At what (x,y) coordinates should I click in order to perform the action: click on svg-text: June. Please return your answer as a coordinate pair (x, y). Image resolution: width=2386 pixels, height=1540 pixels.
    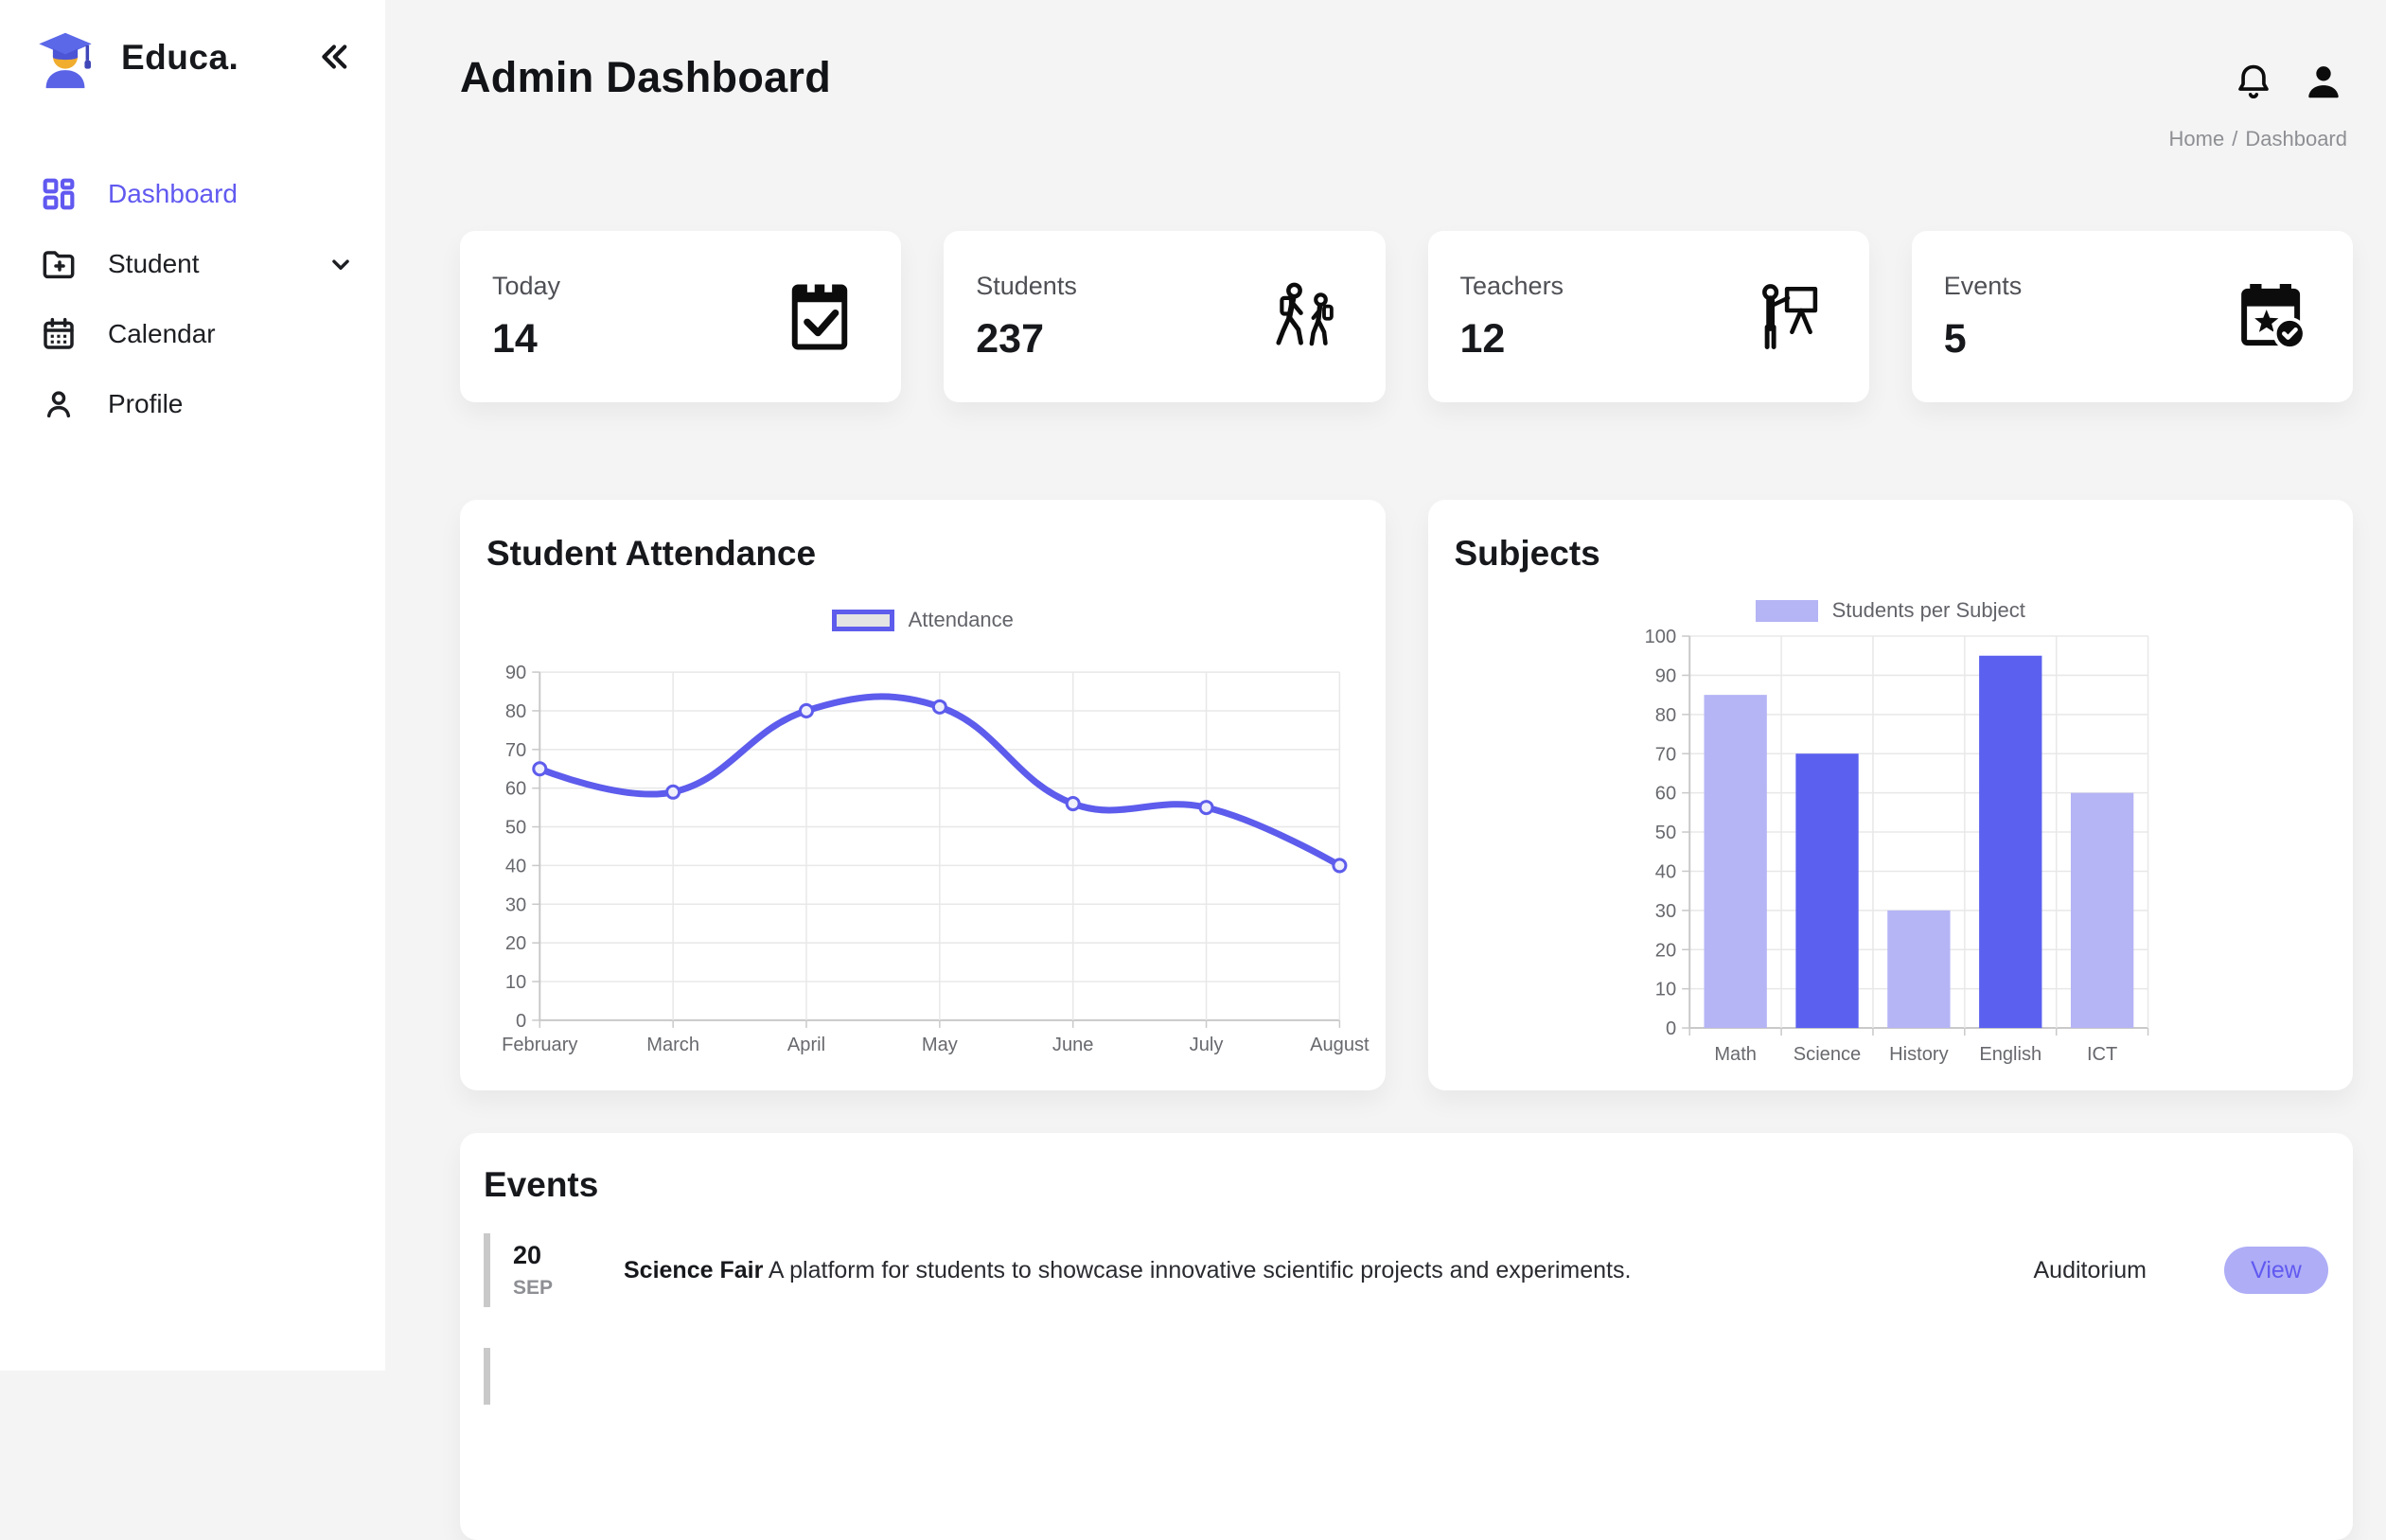
    Looking at the image, I should click on (1073, 1045).